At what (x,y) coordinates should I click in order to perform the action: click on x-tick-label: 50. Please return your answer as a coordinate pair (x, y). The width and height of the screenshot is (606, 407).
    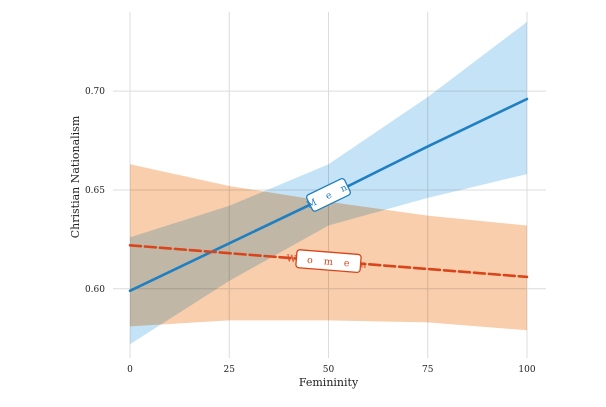
    Looking at the image, I should click on (329, 370).